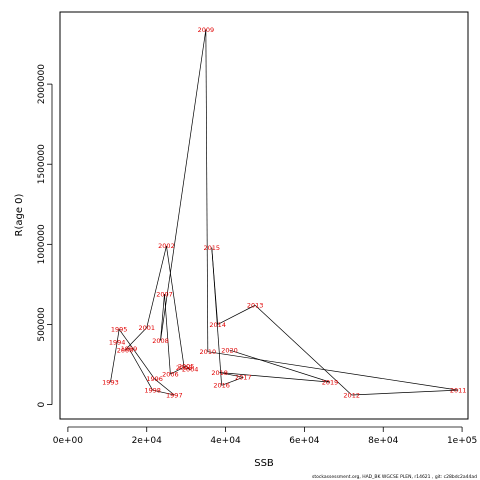  Describe the element at coordinates (42, 324) in the screenshot. I see `y-tick-label: 500000` at that location.